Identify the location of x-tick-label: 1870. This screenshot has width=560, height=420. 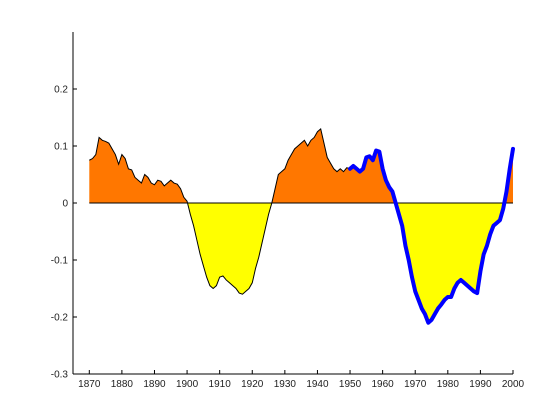
(89, 384).